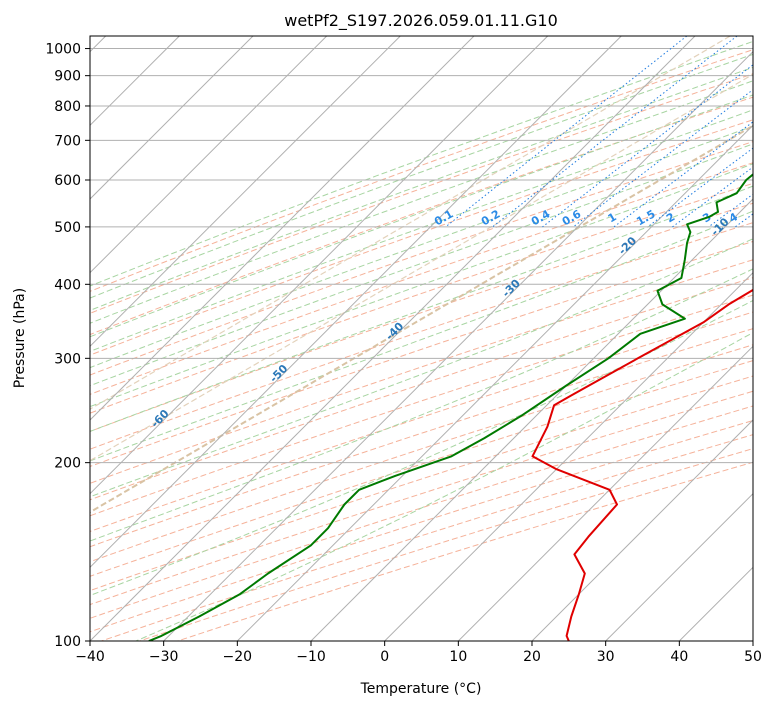 The width and height of the screenshot is (775, 708). I want to click on x-tick-label: −20, so click(238, 657).